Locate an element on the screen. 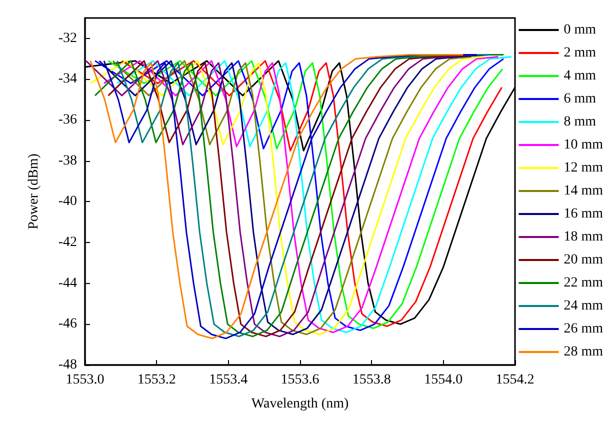  legend-label: 16 mm is located at coordinates (584, 214).